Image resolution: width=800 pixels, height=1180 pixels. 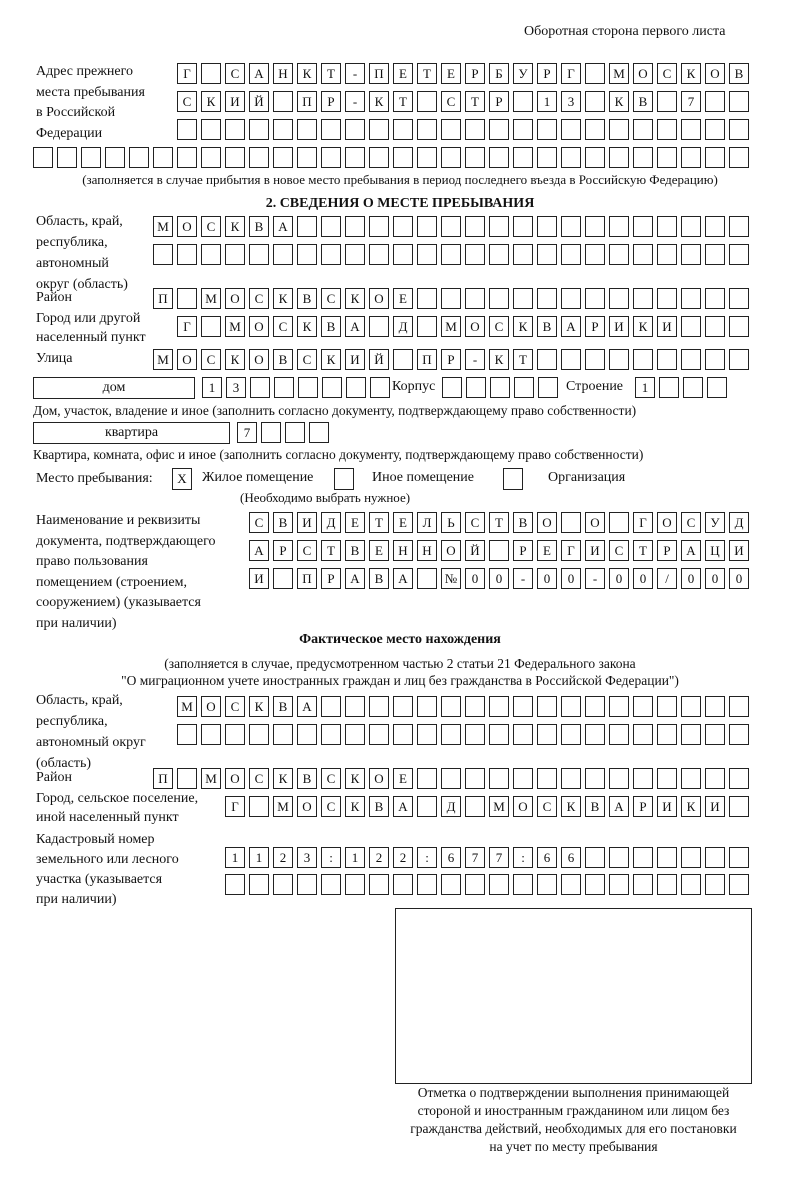 What do you see at coordinates (669, 387) in the screenshot?
I see `building-cell` at bounding box center [669, 387].